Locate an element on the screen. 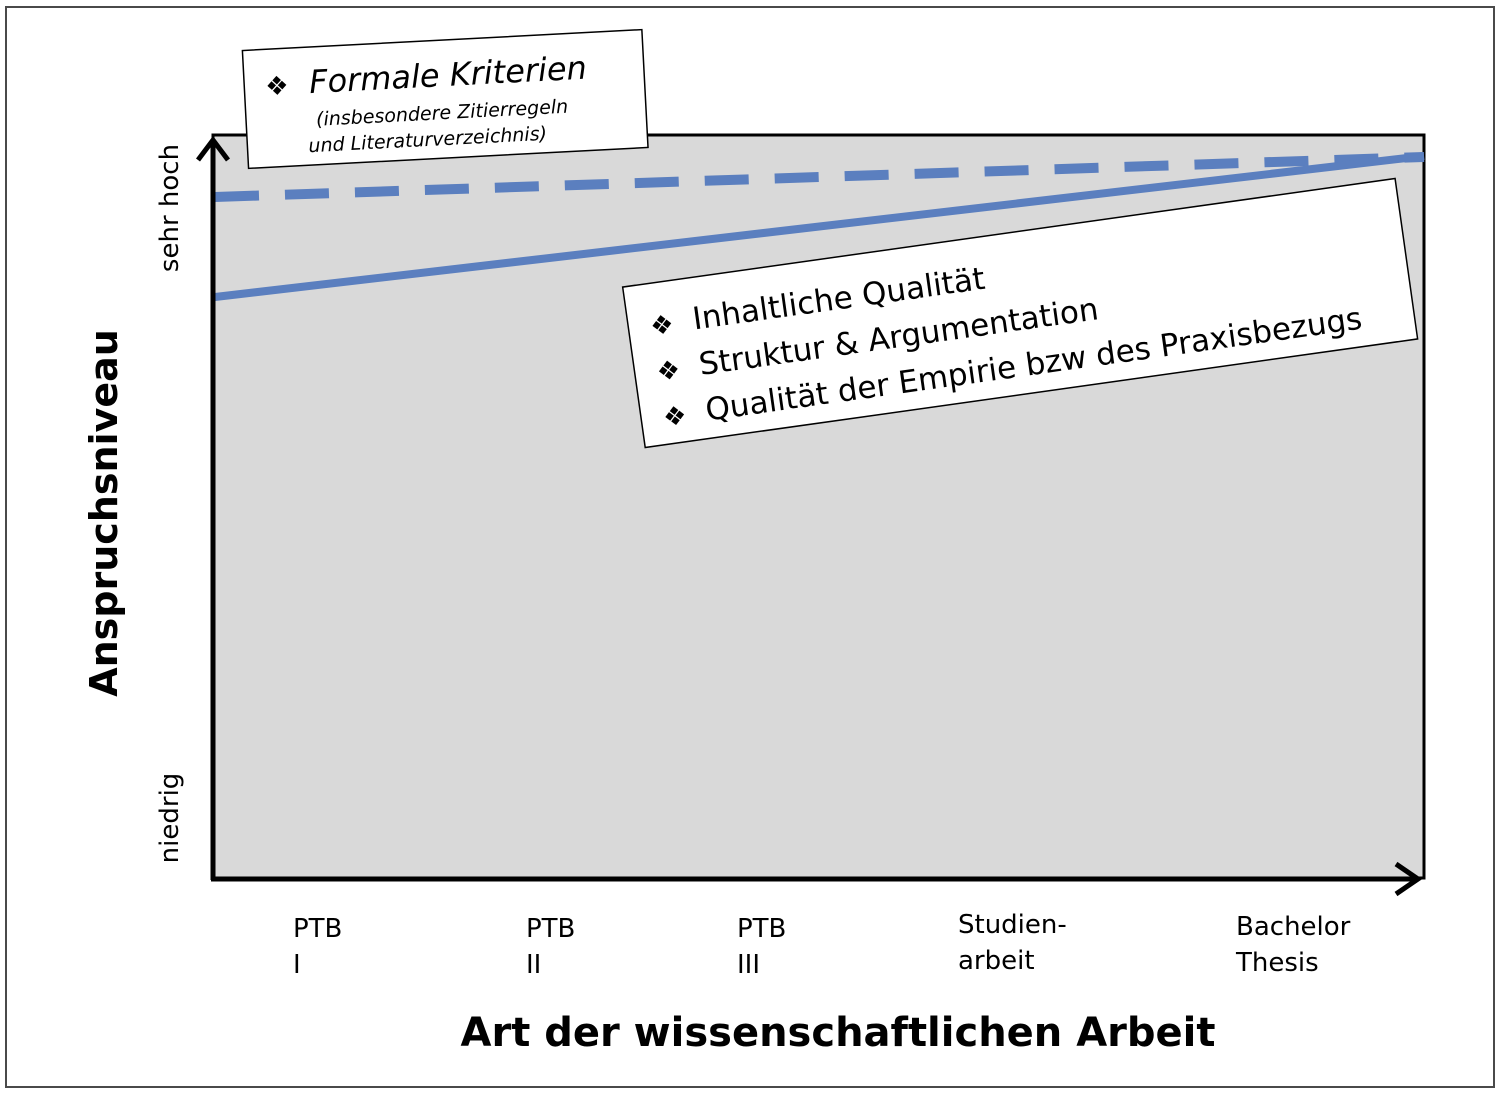 The image size is (1504, 1096). y-high-label: sehr hoch is located at coordinates (170, 208).